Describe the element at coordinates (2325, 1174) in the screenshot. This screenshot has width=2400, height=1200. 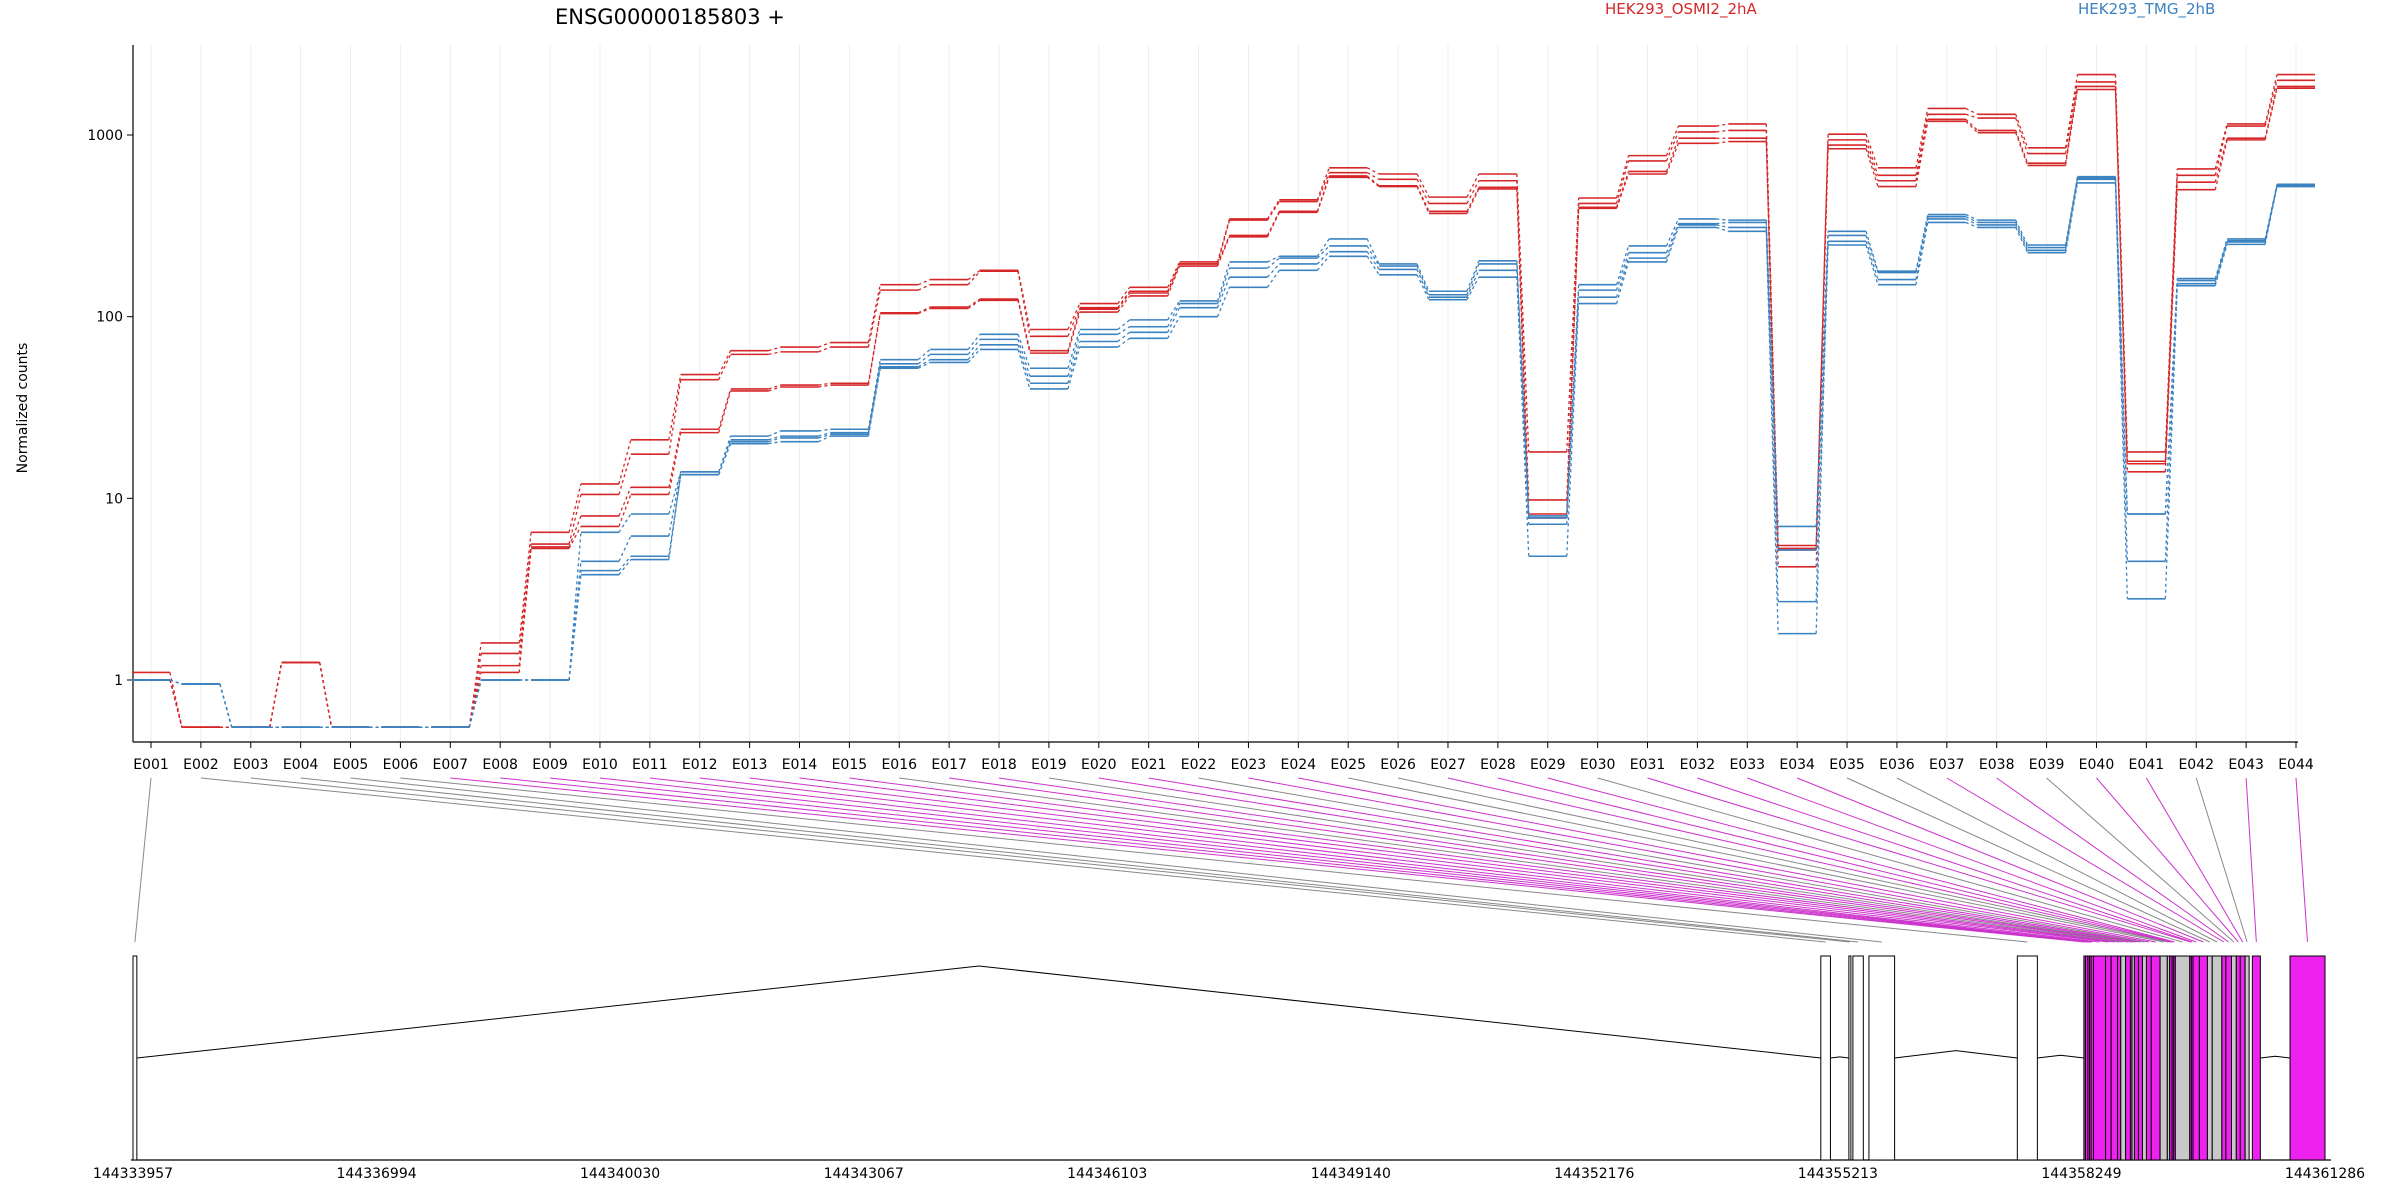
I see `genomic-coordinate-label: 144361286` at that location.